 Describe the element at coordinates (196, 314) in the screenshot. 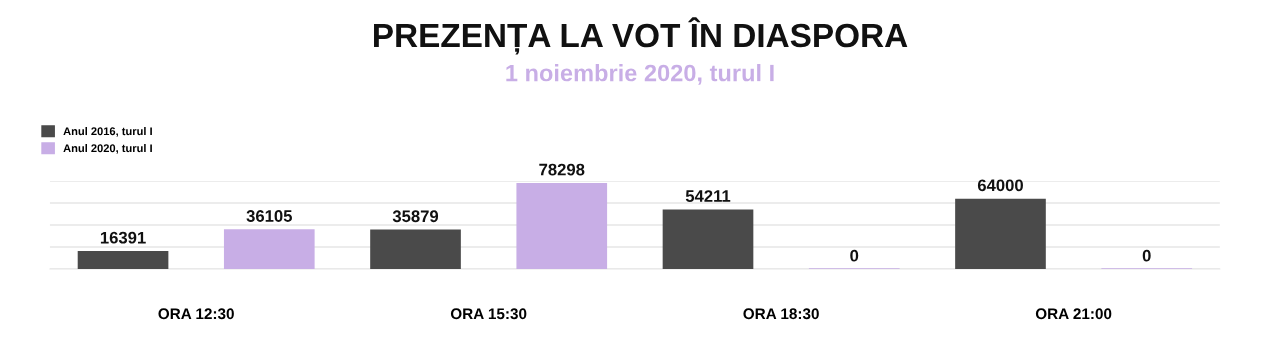

I see `x-tick-label: ORA 12:30` at that location.